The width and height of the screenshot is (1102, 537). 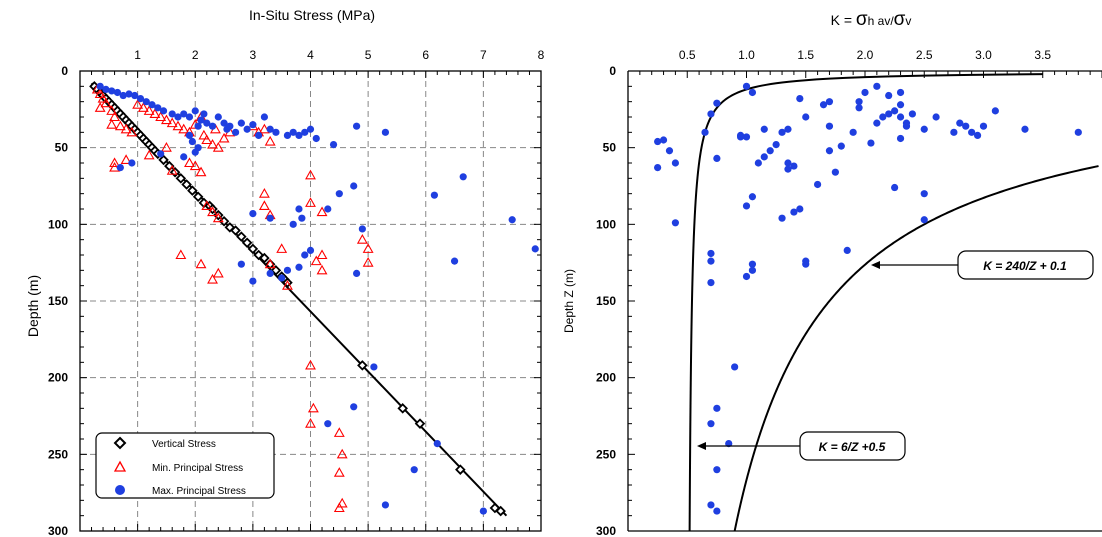 I want to click on right-x-tick-label: 0.5, so click(x=687, y=55).